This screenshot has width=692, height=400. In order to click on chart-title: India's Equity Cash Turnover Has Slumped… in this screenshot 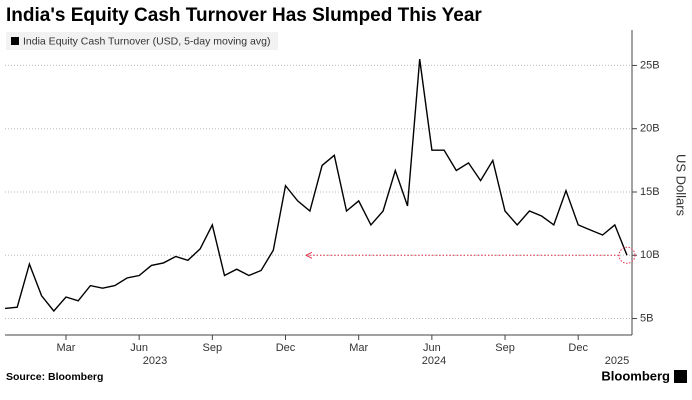, I will do `click(244, 15)`.